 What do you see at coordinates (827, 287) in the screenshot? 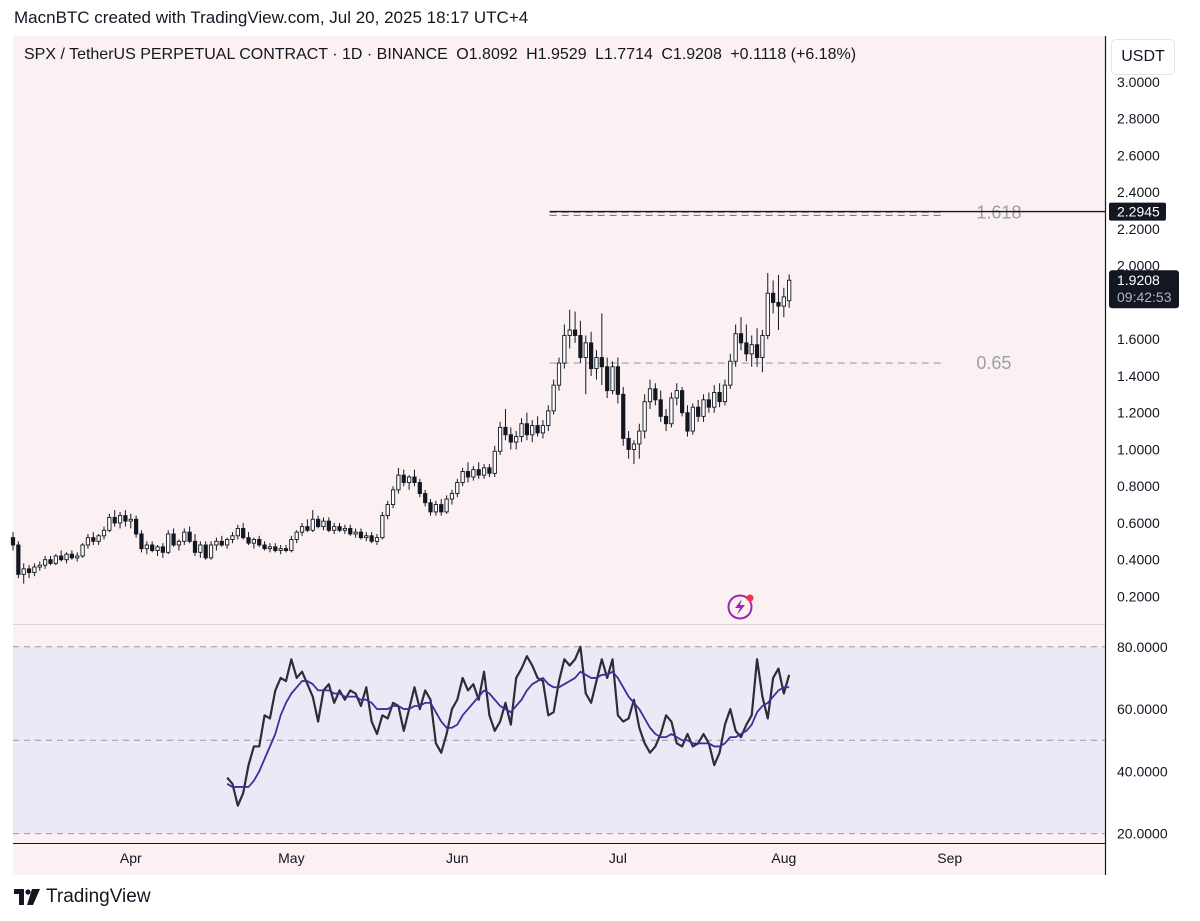
I see `fib-levels: 1.618 0.65` at bounding box center [827, 287].